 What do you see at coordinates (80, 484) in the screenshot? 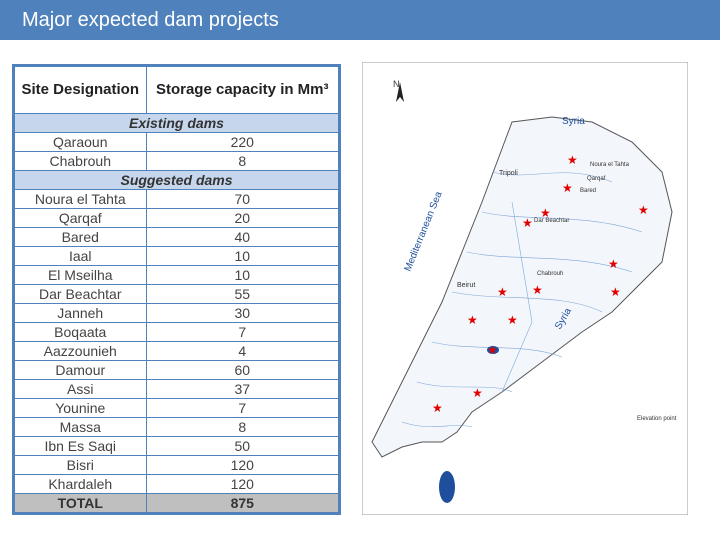
I see `site-name: Khardaleh` at bounding box center [80, 484].